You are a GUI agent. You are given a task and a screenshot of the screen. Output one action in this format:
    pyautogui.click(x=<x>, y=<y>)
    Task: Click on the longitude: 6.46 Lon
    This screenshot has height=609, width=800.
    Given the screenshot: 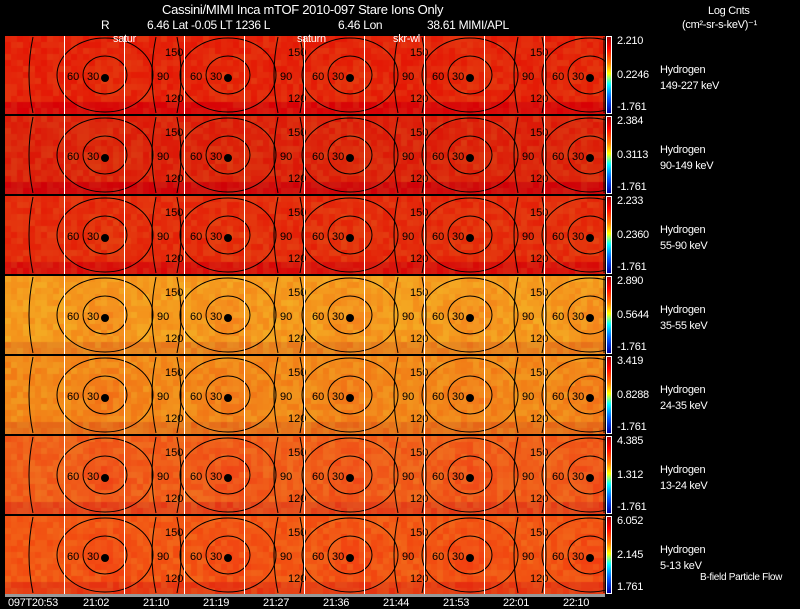 What is the action you would take?
    pyautogui.click(x=360, y=25)
    